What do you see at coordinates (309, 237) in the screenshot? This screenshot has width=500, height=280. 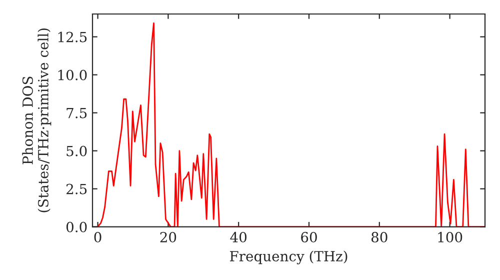 I see `x-tick-label: 60` at bounding box center [309, 237].